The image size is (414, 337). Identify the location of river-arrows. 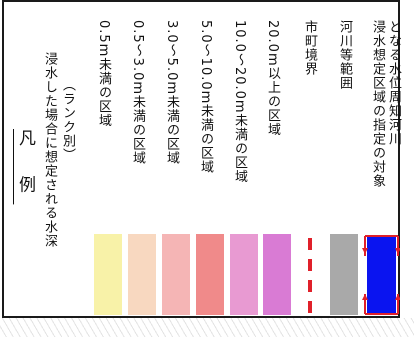
(381, 275).